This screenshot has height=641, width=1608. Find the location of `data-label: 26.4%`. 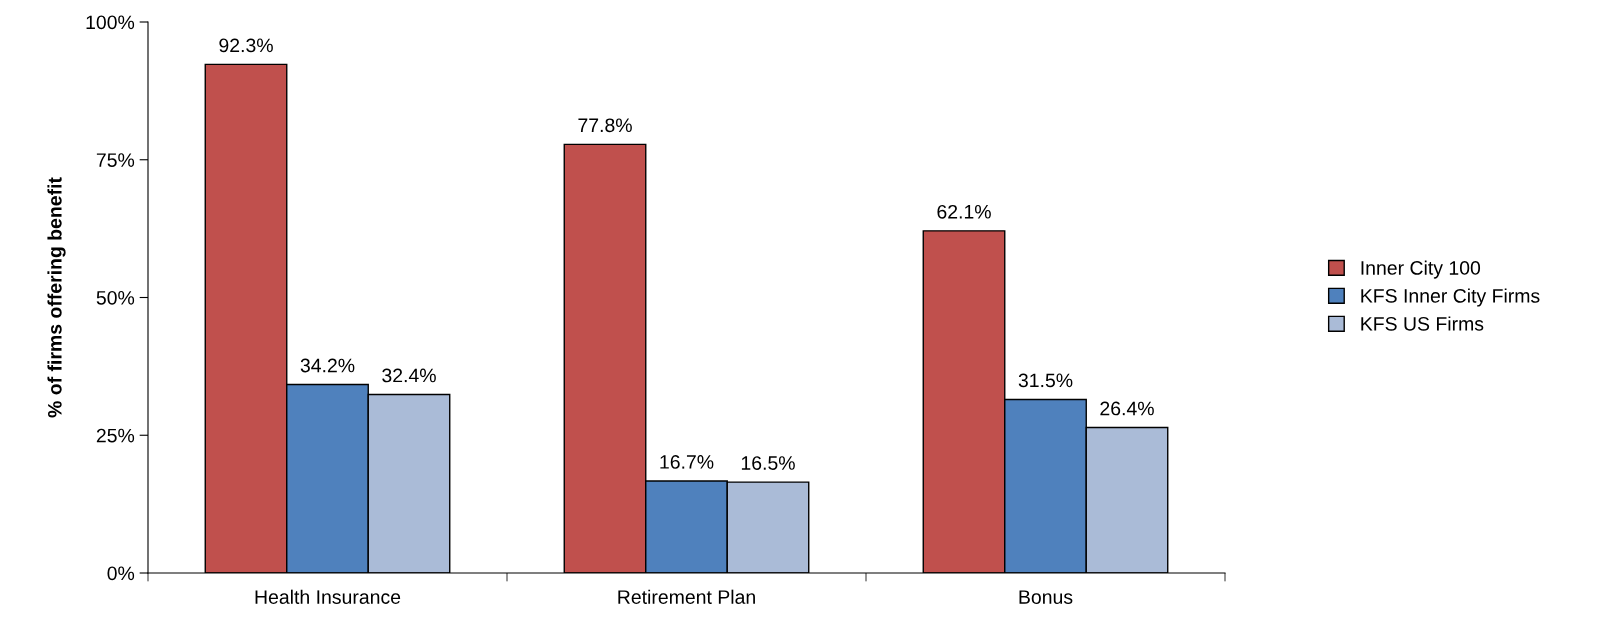

data-label: 26.4% is located at coordinates (1127, 408).